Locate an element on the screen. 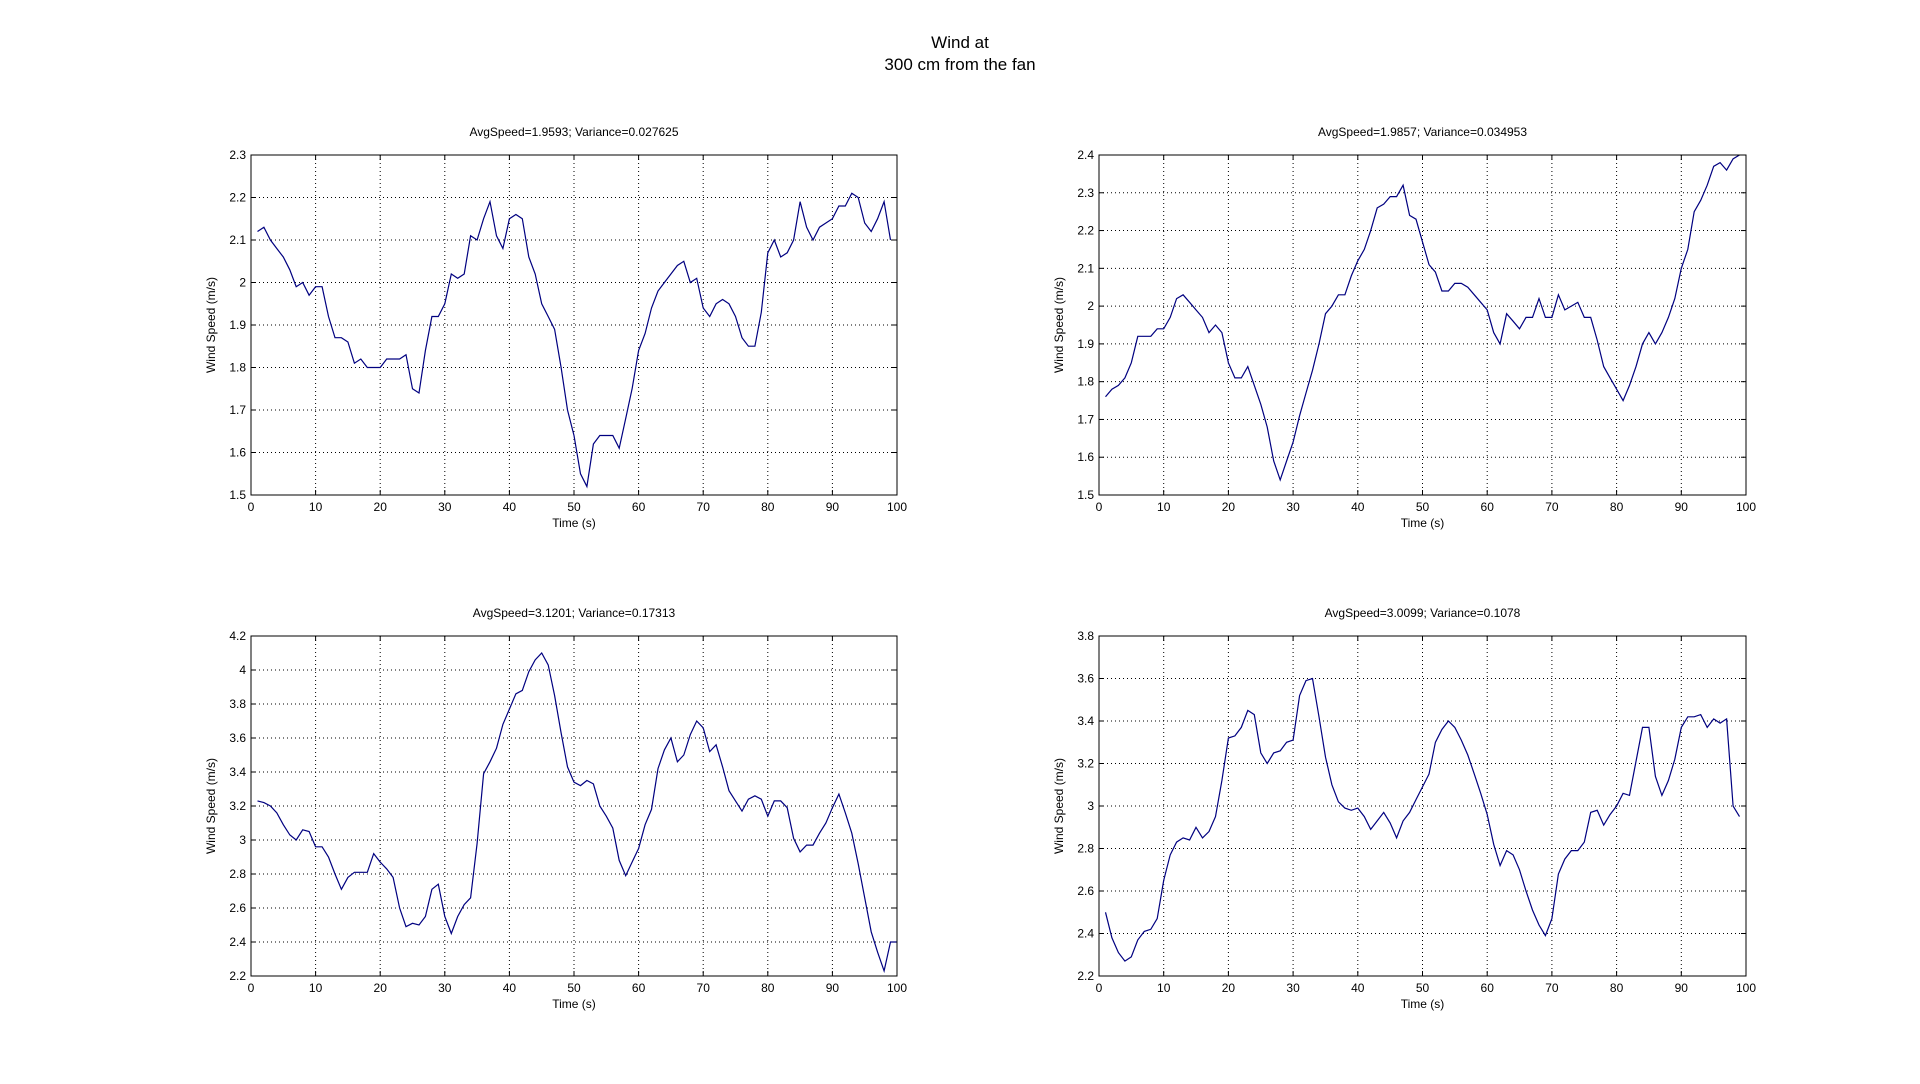 Image resolution: width=1920 pixels, height=1084 pixels. subplot-title: AvgSpeed=1.9593; Variance=0.027625 is located at coordinates (573, 132).